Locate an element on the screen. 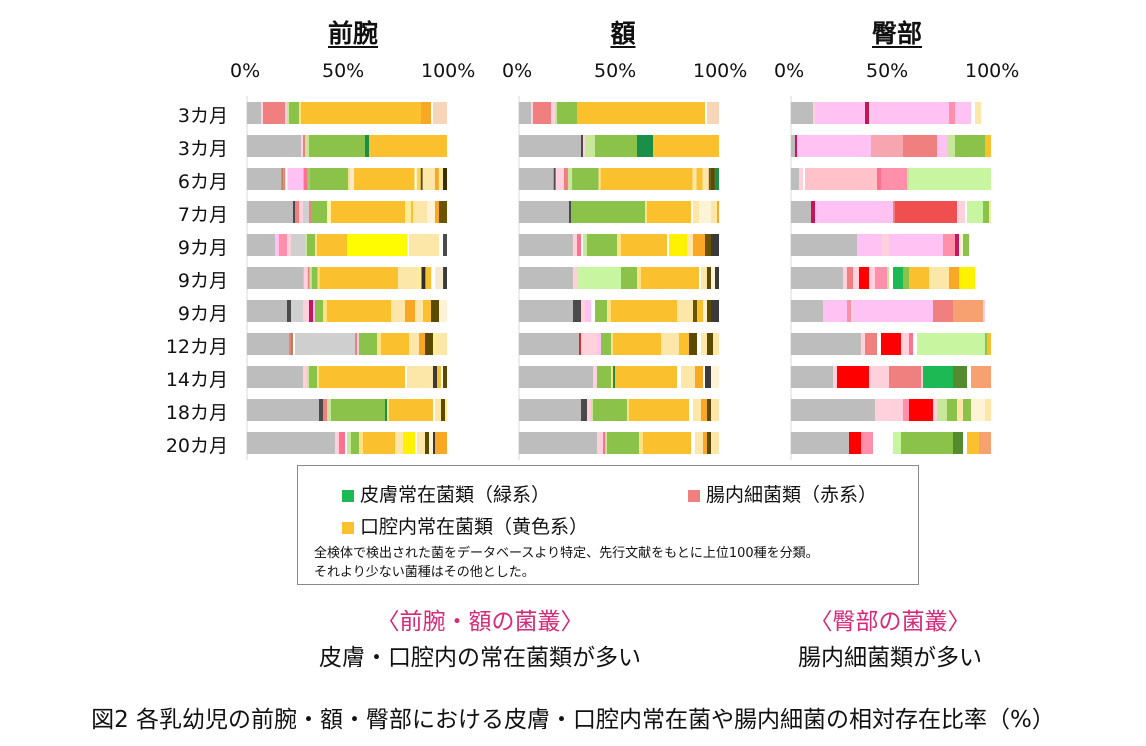  legend-swatch-green is located at coordinates (348, 496).